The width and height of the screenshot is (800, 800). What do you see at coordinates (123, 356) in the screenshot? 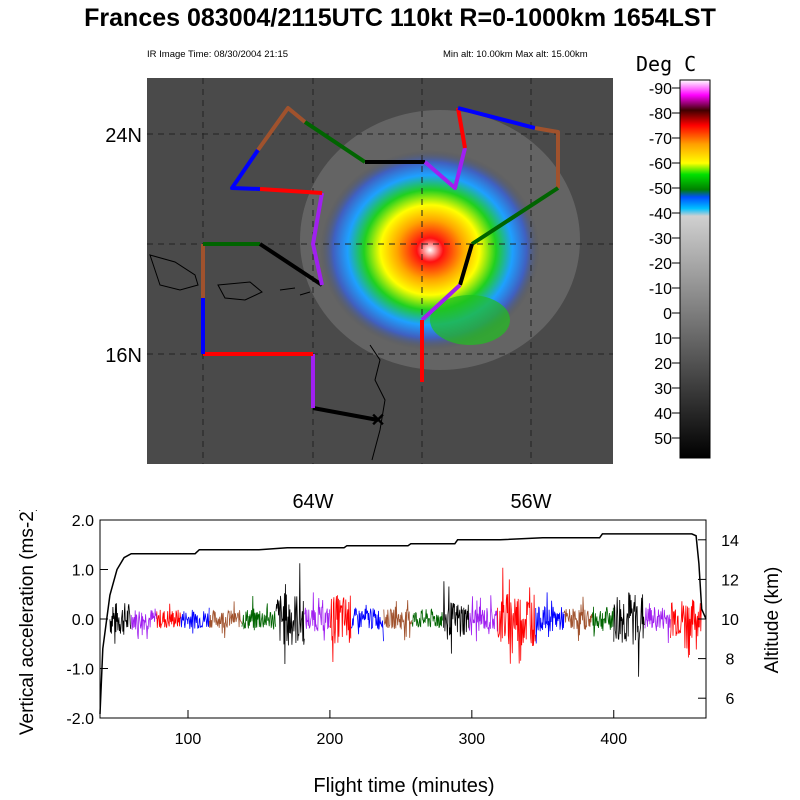
I see `lat-label-16n: 16N` at bounding box center [123, 356].